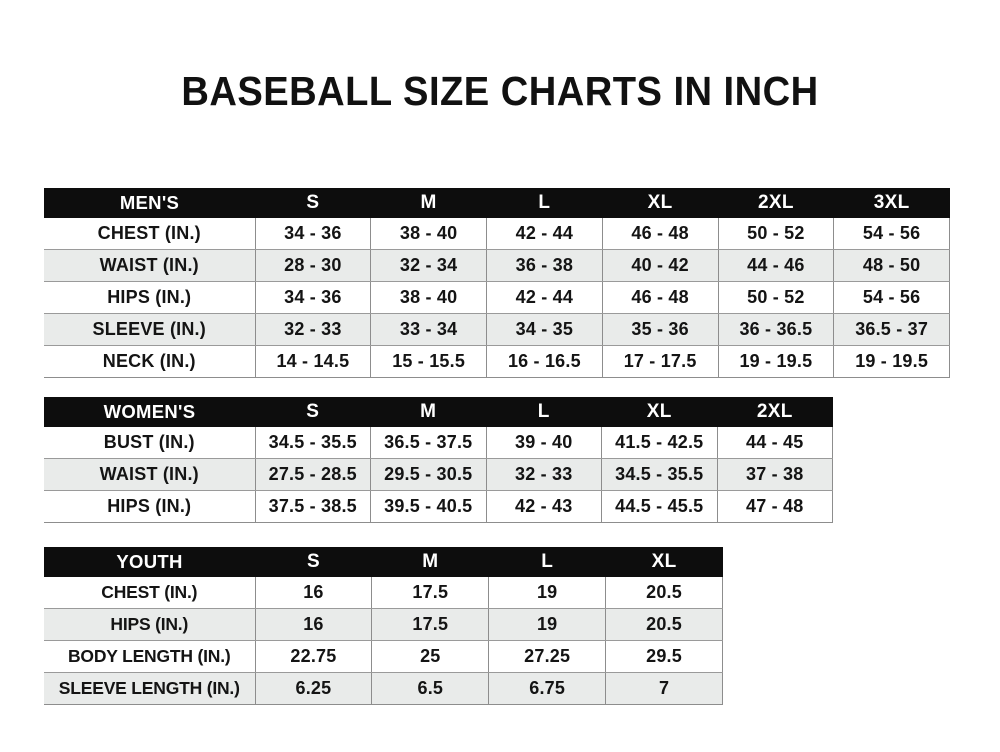  What do you see at coordinates (313, 265) in the screenshot?
I see `measurement-cell: 28 - 30` at bounding box center [313, 265].